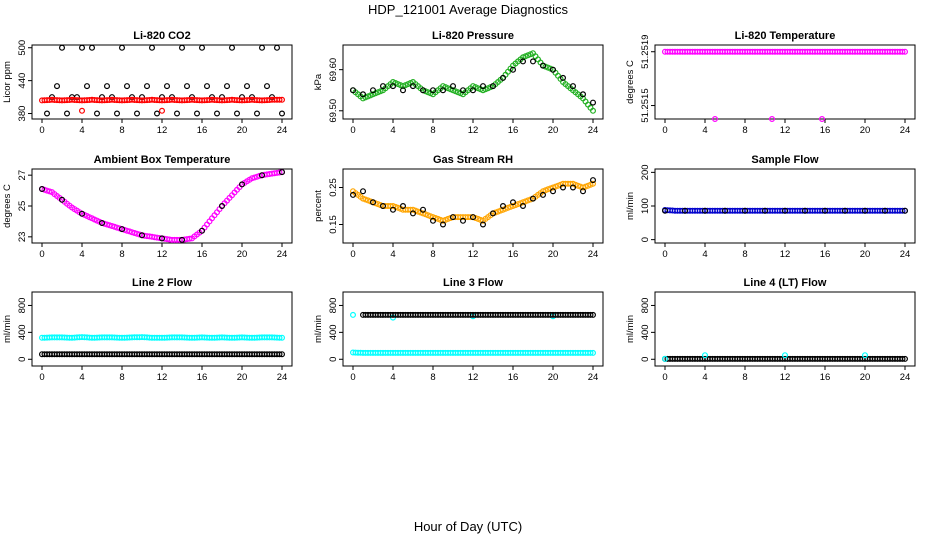  Describe the element at coordinates (645, 105) in the screenshot. I see `y-tick-label: 51.2515` at that location.